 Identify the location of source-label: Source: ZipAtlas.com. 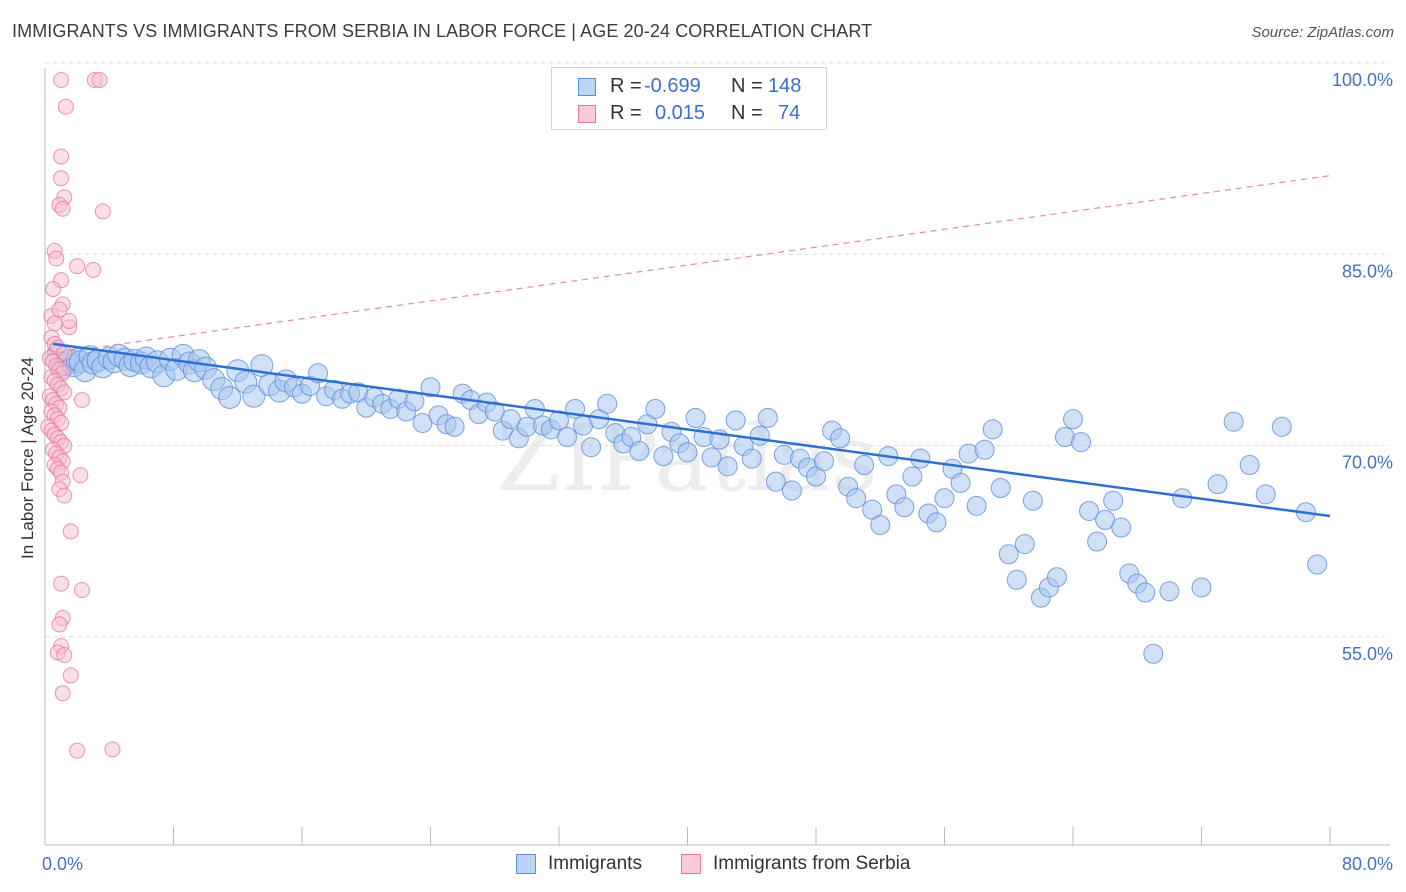
(1322, 32).